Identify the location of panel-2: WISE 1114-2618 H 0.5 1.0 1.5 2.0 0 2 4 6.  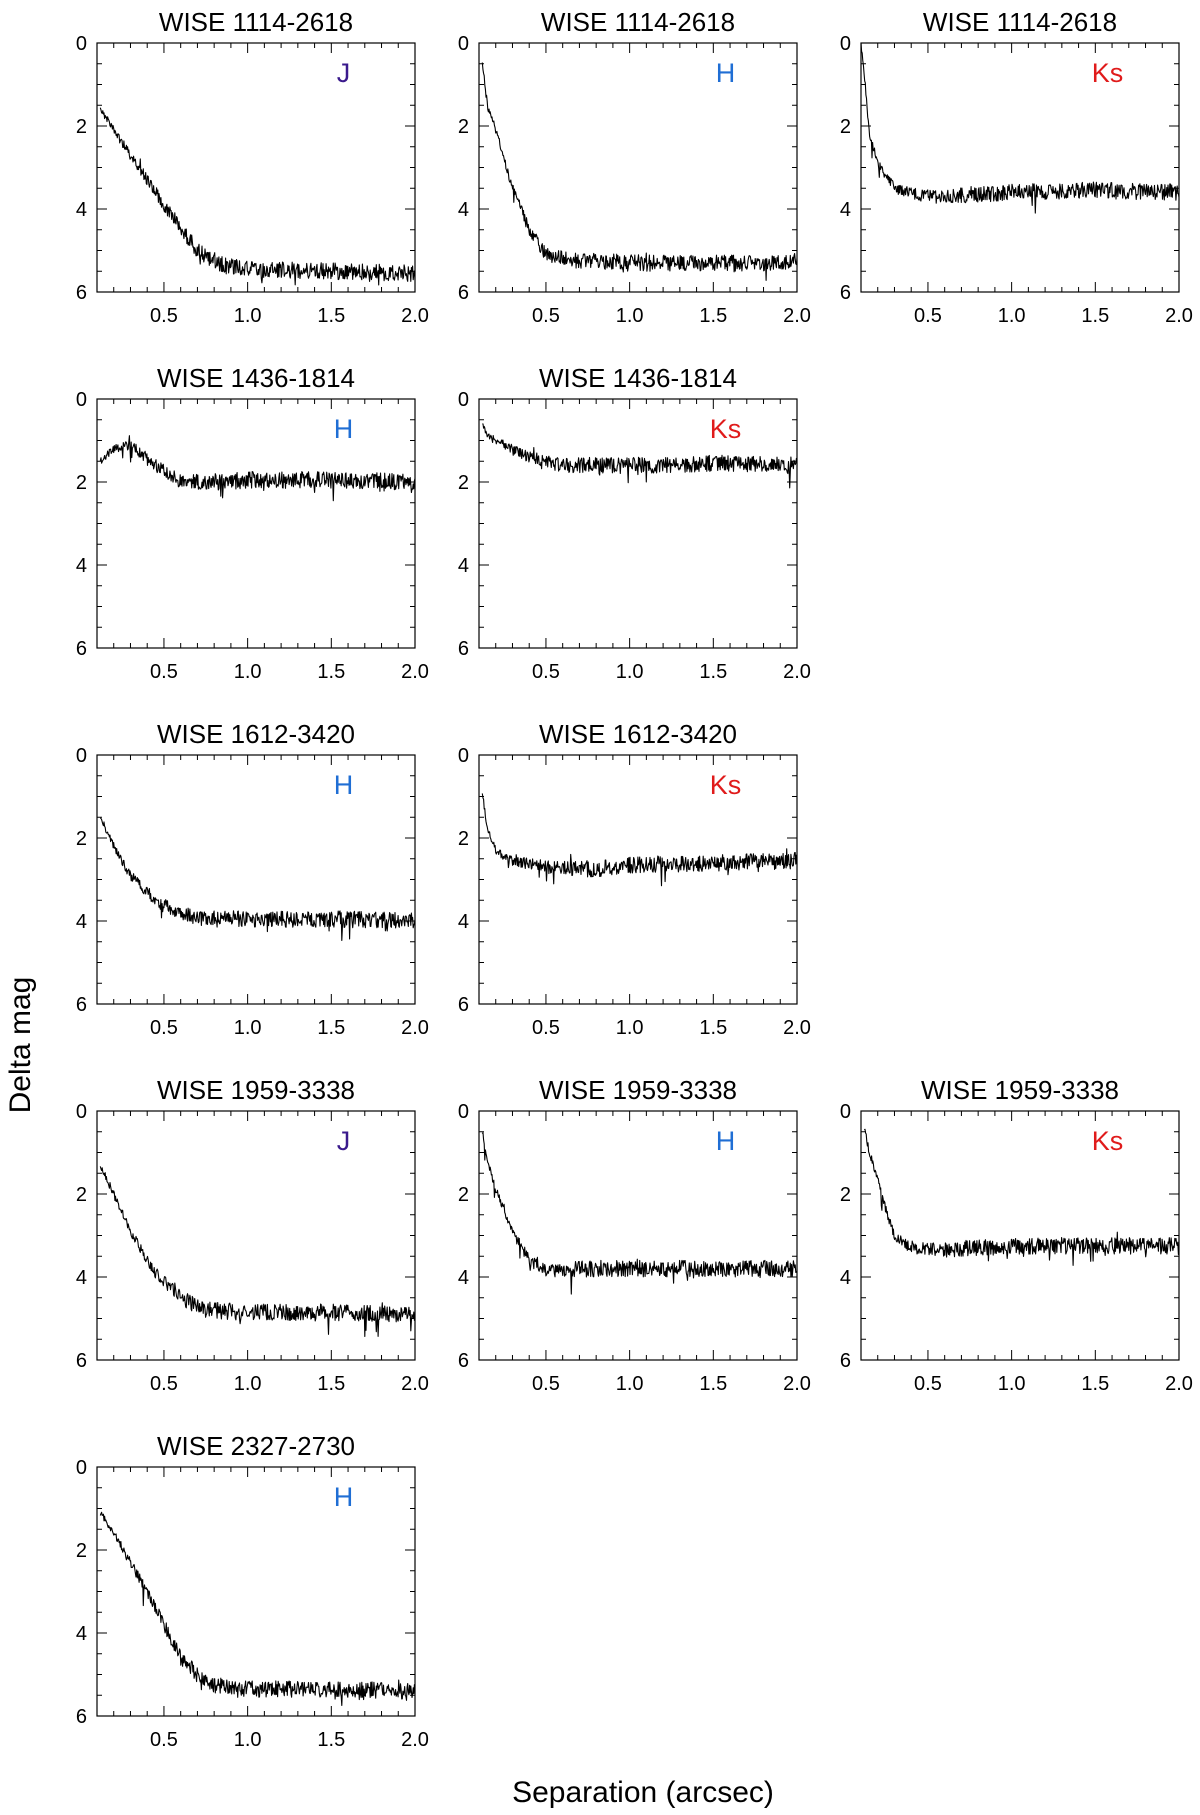
(634, 167).